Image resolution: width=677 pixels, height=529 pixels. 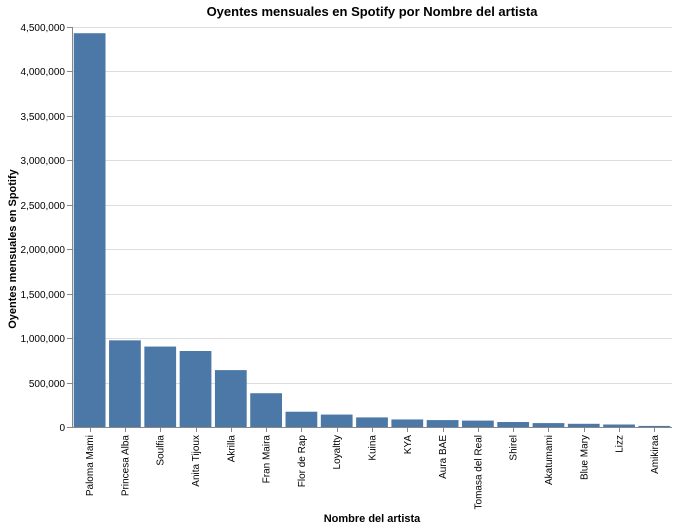 I want to click on x-tick-label: Anita Tijoux, so click(x=196, y=461).